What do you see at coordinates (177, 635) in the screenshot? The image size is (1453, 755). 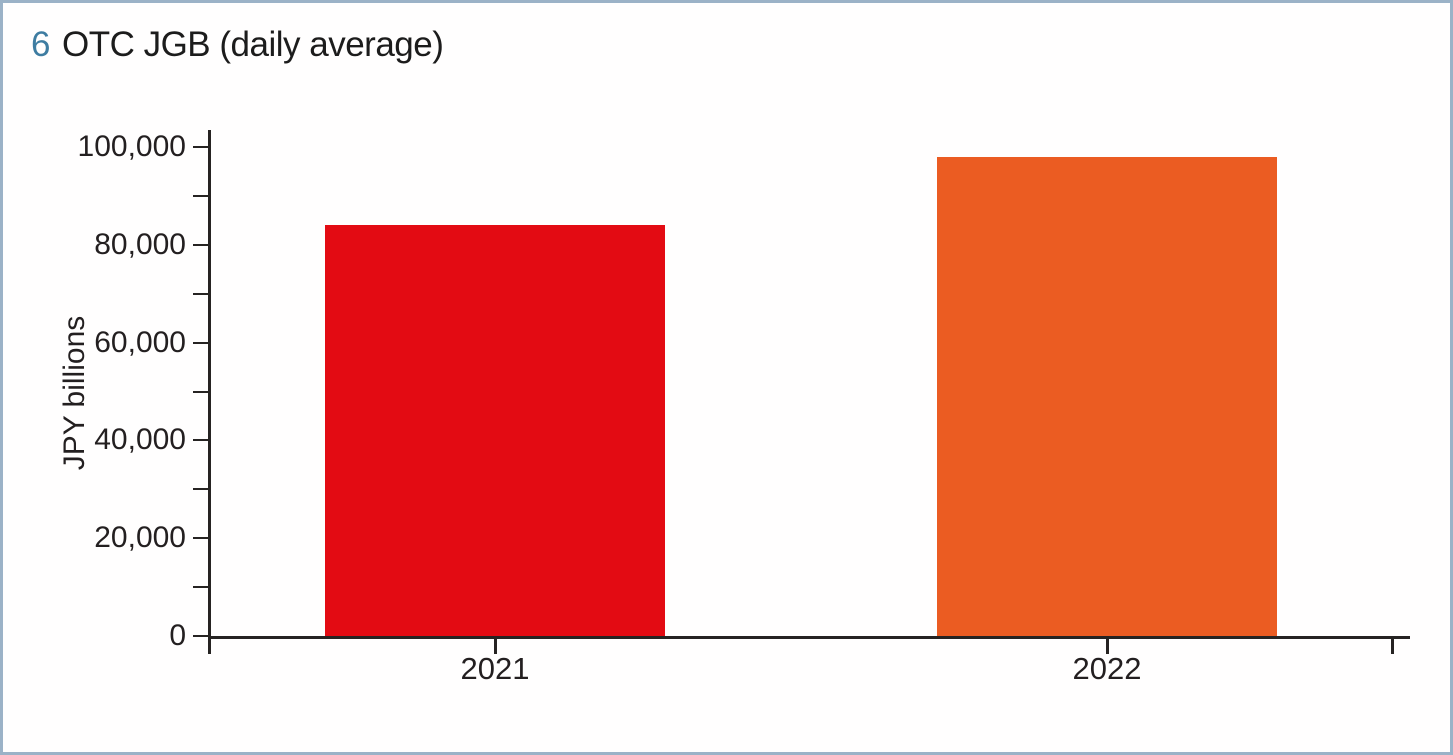 I see `y-tick-label: 0` at bounding box center [177, 635].